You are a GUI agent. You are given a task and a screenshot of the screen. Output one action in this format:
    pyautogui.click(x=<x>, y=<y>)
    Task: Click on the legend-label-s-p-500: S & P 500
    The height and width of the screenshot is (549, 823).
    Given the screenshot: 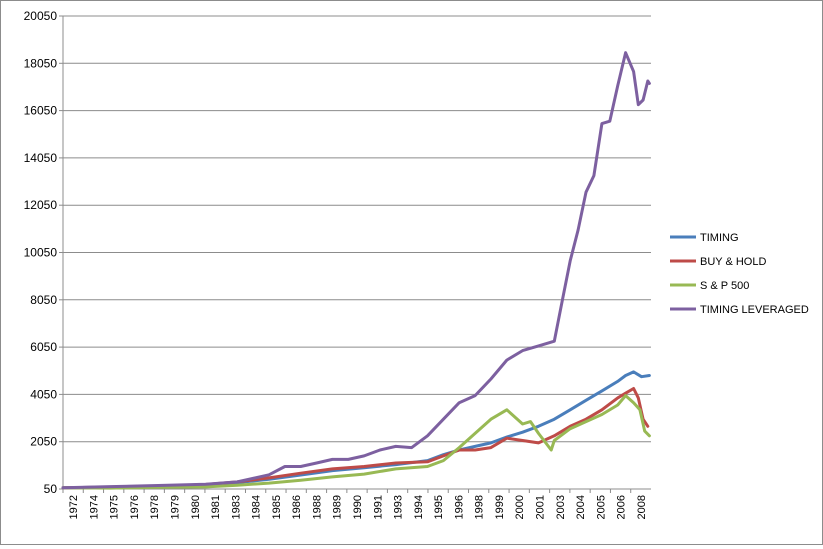 What is the action you would take?
    pyautogui.click(x=724, y=286)
    